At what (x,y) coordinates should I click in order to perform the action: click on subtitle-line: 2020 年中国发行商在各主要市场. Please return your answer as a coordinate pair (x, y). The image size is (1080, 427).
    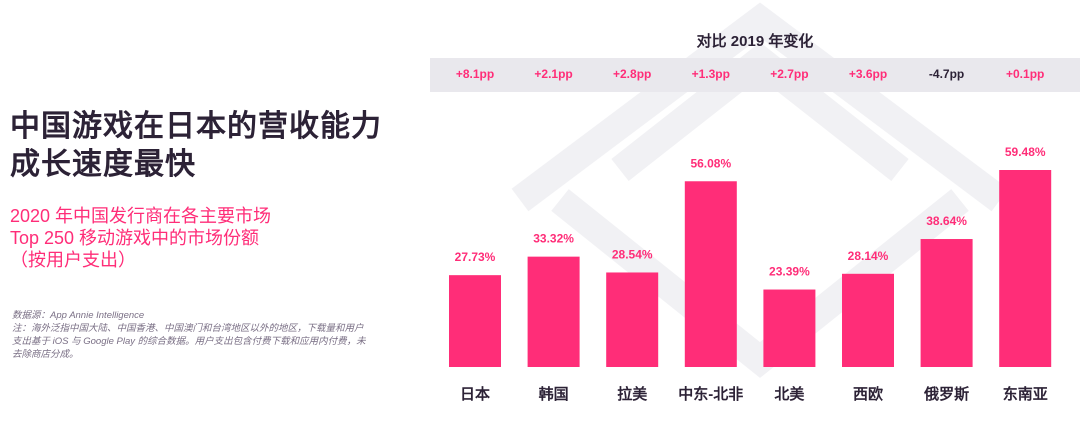
    Looking at the image, I should click on (141, 216).